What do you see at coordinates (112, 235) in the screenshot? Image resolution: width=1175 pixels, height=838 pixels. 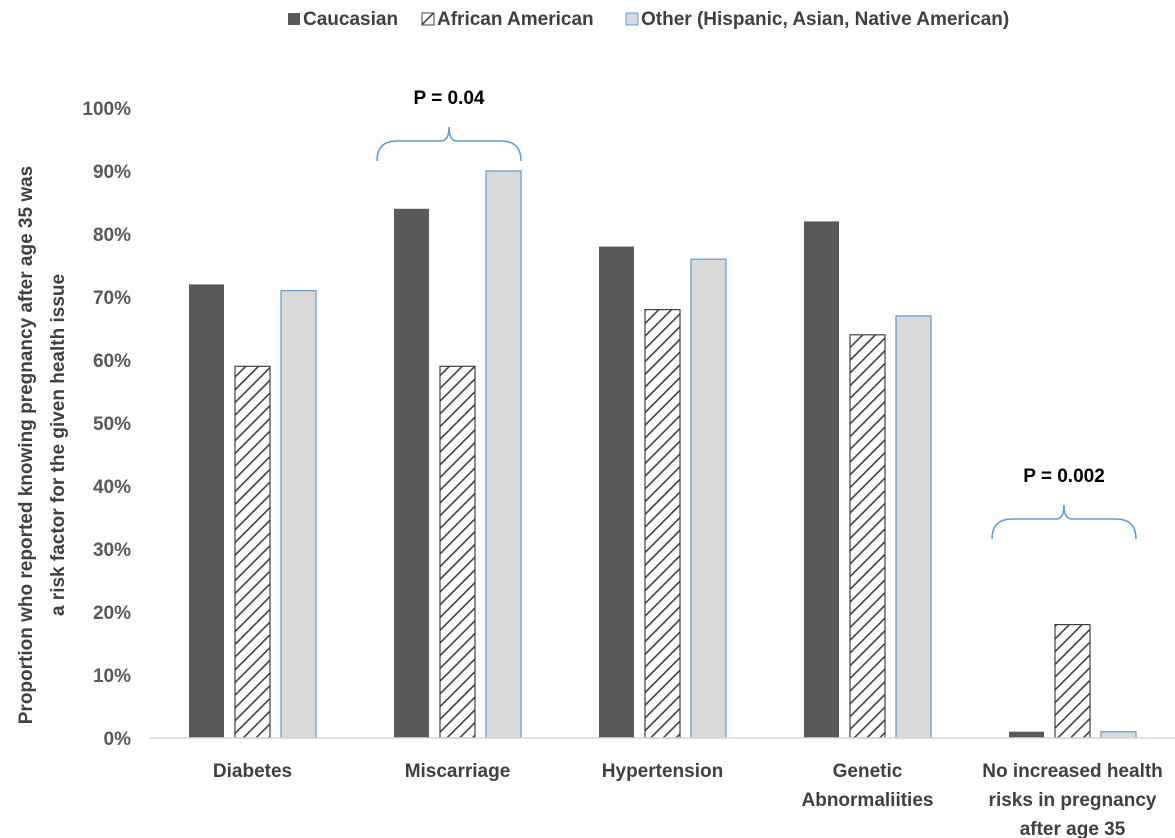 I see `y-tick-label: 80%` at bounding box center [112, 235].